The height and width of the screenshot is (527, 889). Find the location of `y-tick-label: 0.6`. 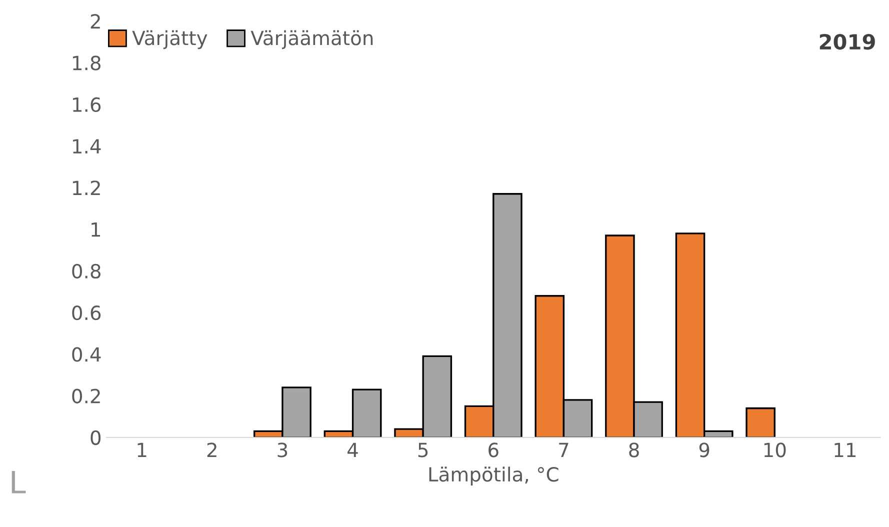

y-tick-label: 0.6 is located at coordinates (86, 312).